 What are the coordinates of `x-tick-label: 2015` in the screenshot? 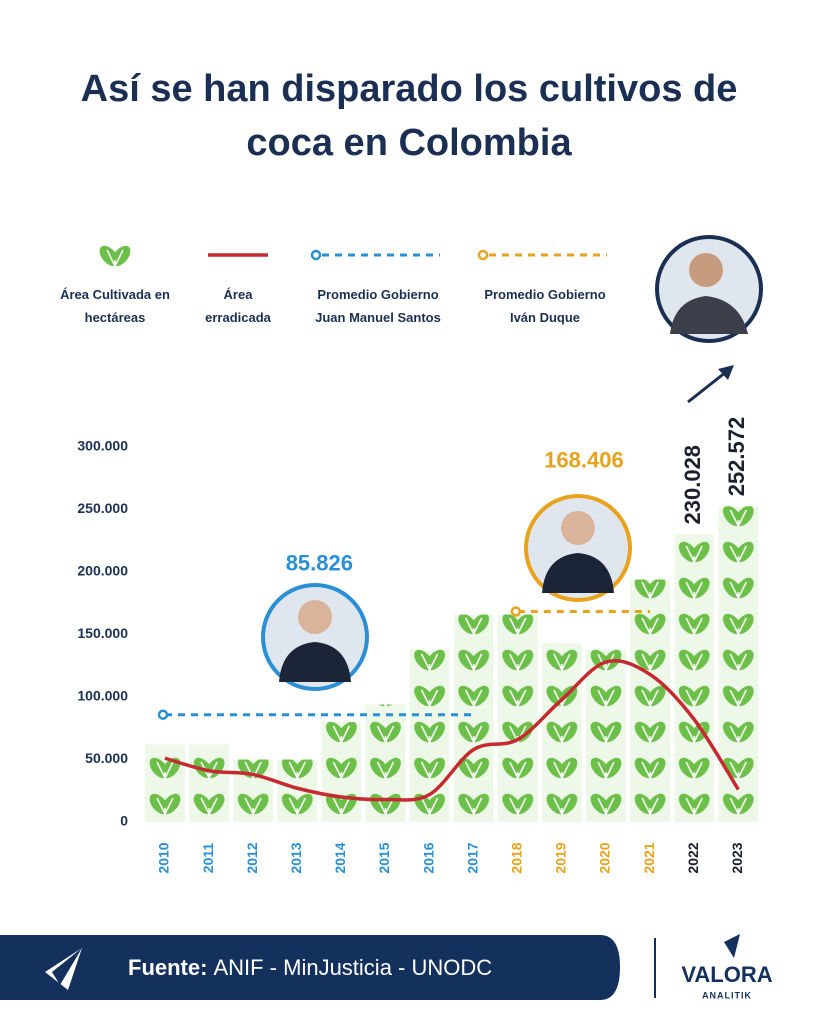 It's located at (384, 857).